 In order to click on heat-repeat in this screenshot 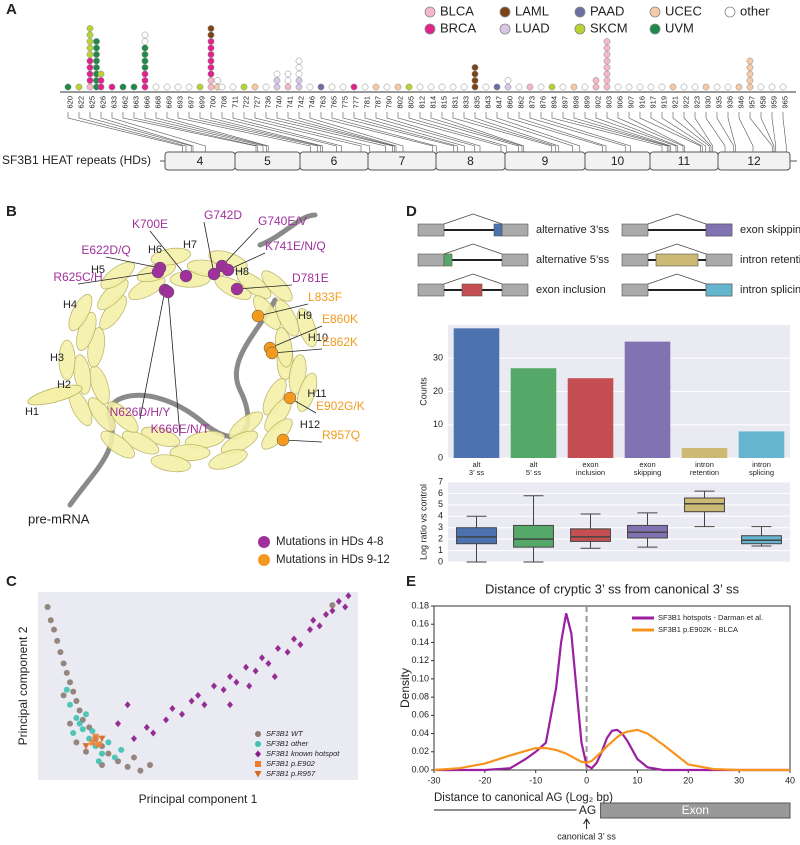, I will do `click(754, 161)`.